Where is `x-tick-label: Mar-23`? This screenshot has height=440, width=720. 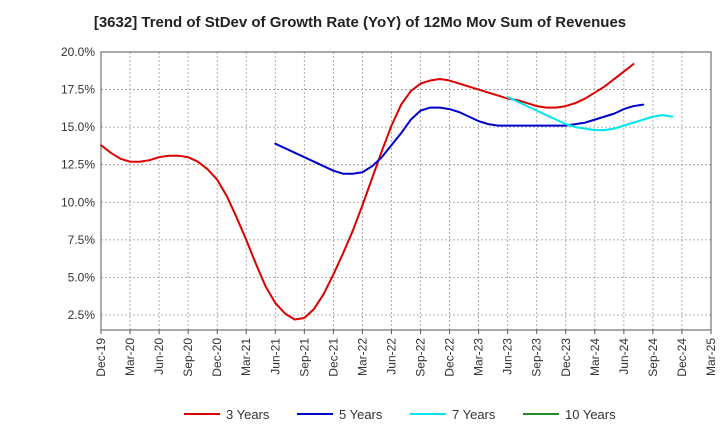
x-tick-label: Mar-23 is located at coordinates (479, 357).